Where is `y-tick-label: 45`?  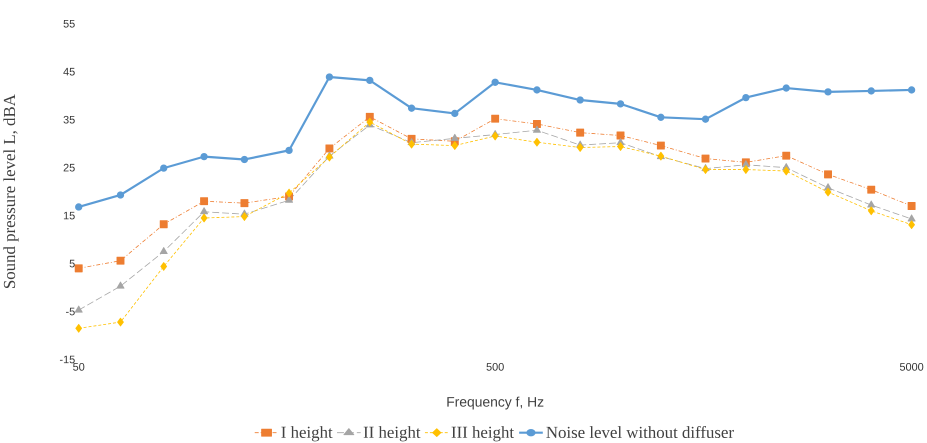
y-tick-label: 45 is located at coordinates (69, 72).